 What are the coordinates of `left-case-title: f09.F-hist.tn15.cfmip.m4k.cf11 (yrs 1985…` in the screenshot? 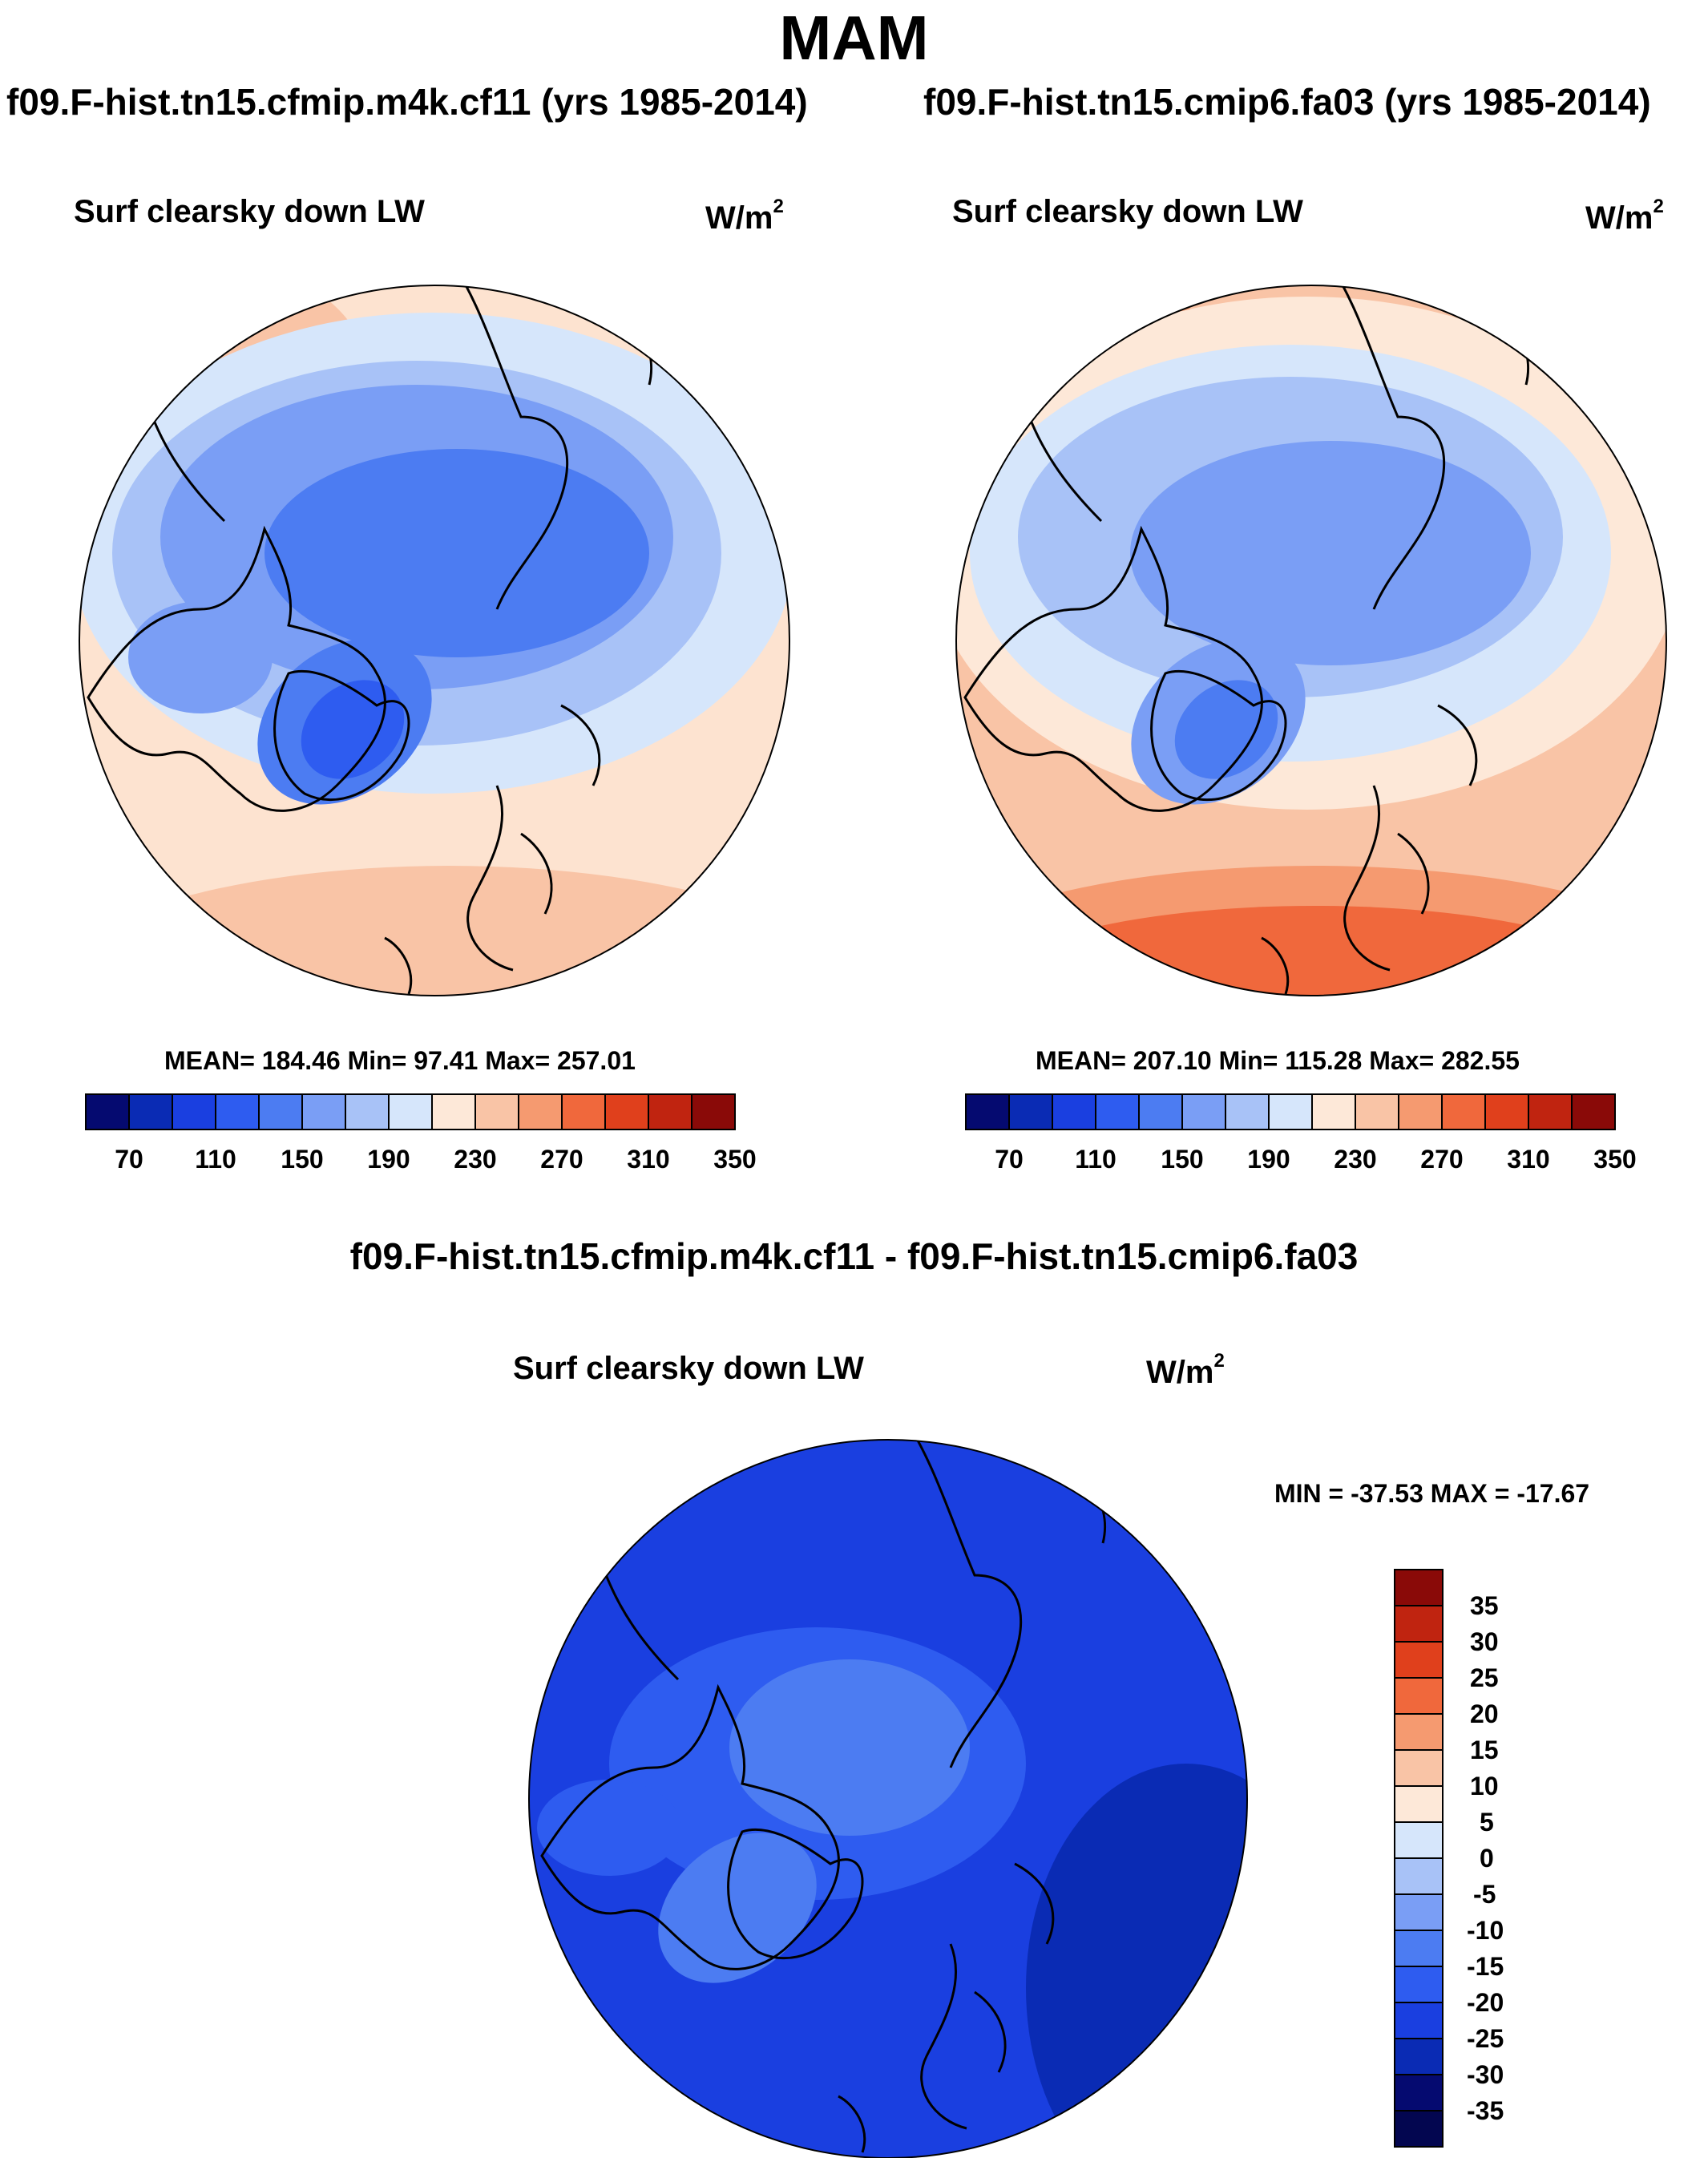 It's located at (407, 102).